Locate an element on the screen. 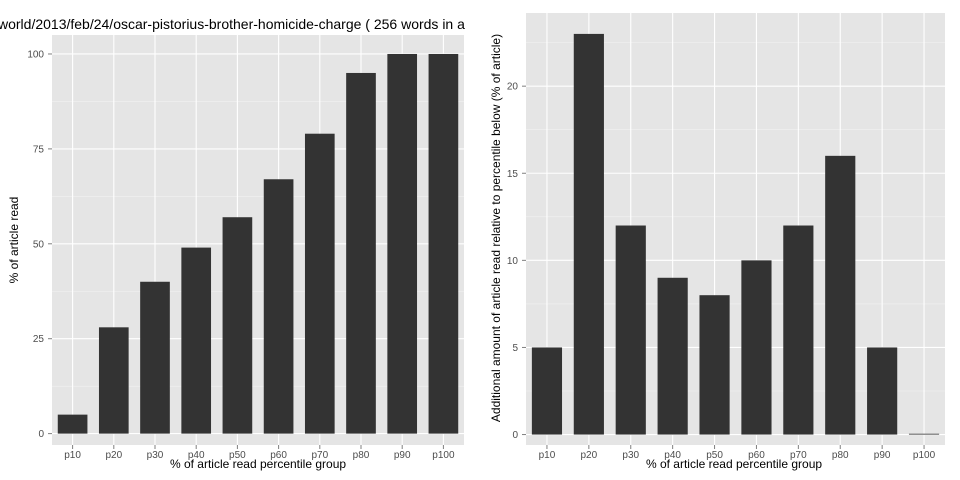 This screenshot has height=480, width=960. right-y-tick-labels: 0 5 10 15 20 is located at coordinates (516, 261).